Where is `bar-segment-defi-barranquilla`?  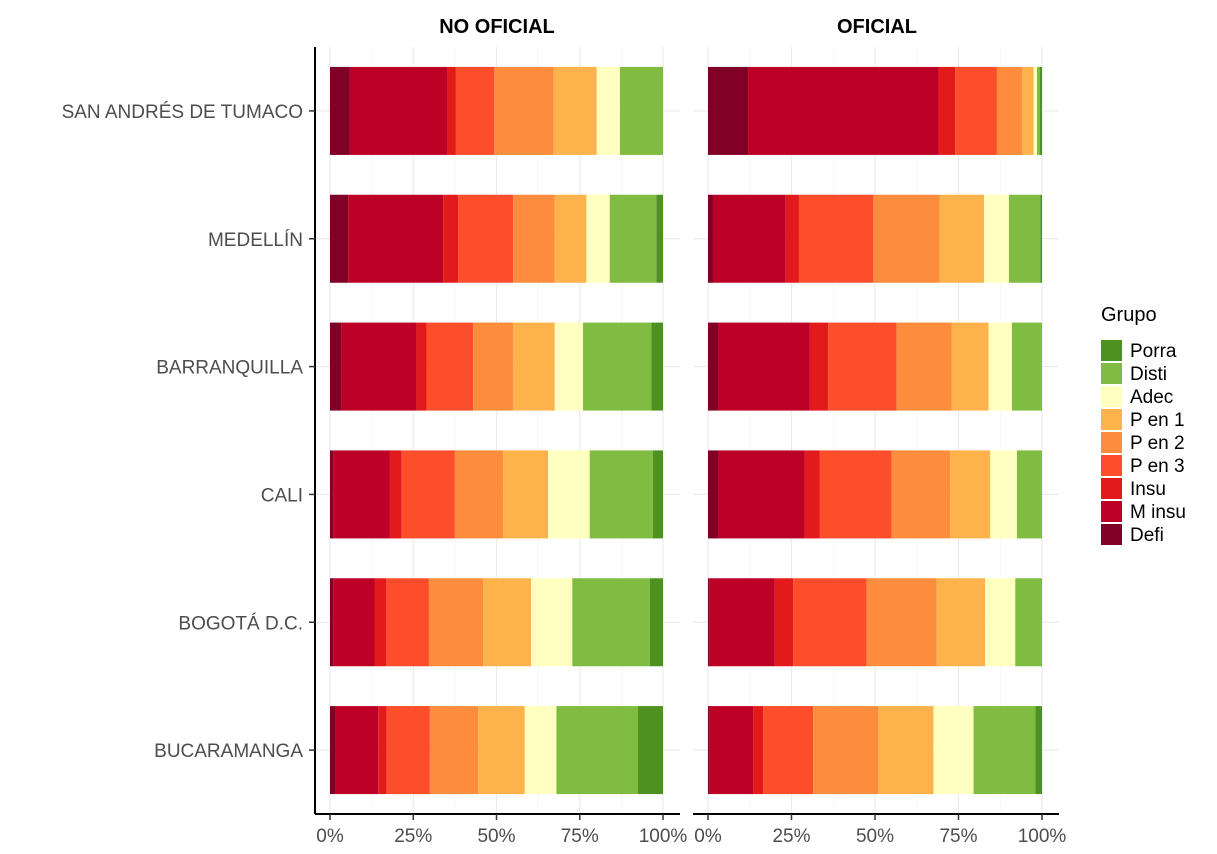 bar-segment-defi-barranquilla is located at coordinates (713, 366).